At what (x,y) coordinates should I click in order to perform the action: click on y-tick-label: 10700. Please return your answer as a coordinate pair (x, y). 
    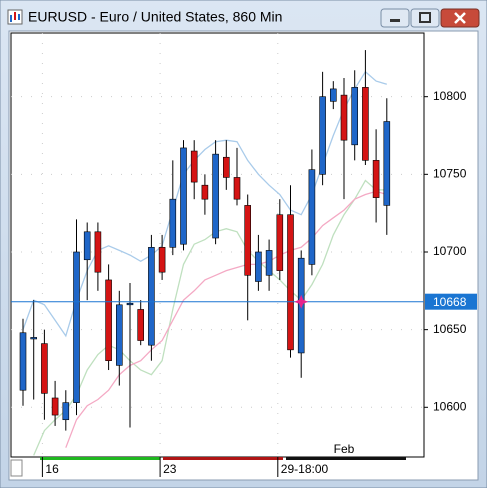
    Looking at the image, I should click on (450, 251).